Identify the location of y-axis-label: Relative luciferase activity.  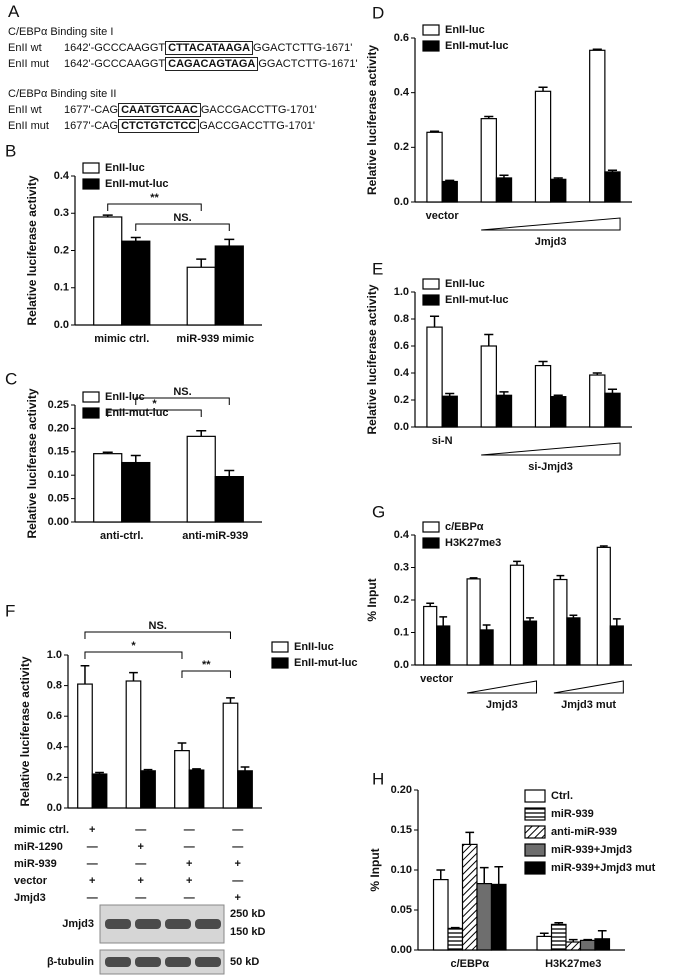
(372, 359).